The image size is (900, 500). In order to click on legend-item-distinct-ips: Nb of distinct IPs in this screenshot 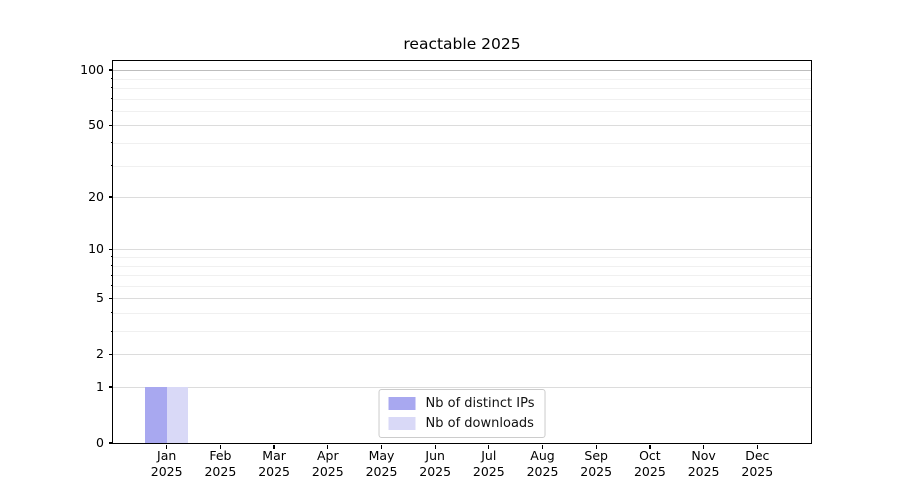, I will do `click(461, 403)`.